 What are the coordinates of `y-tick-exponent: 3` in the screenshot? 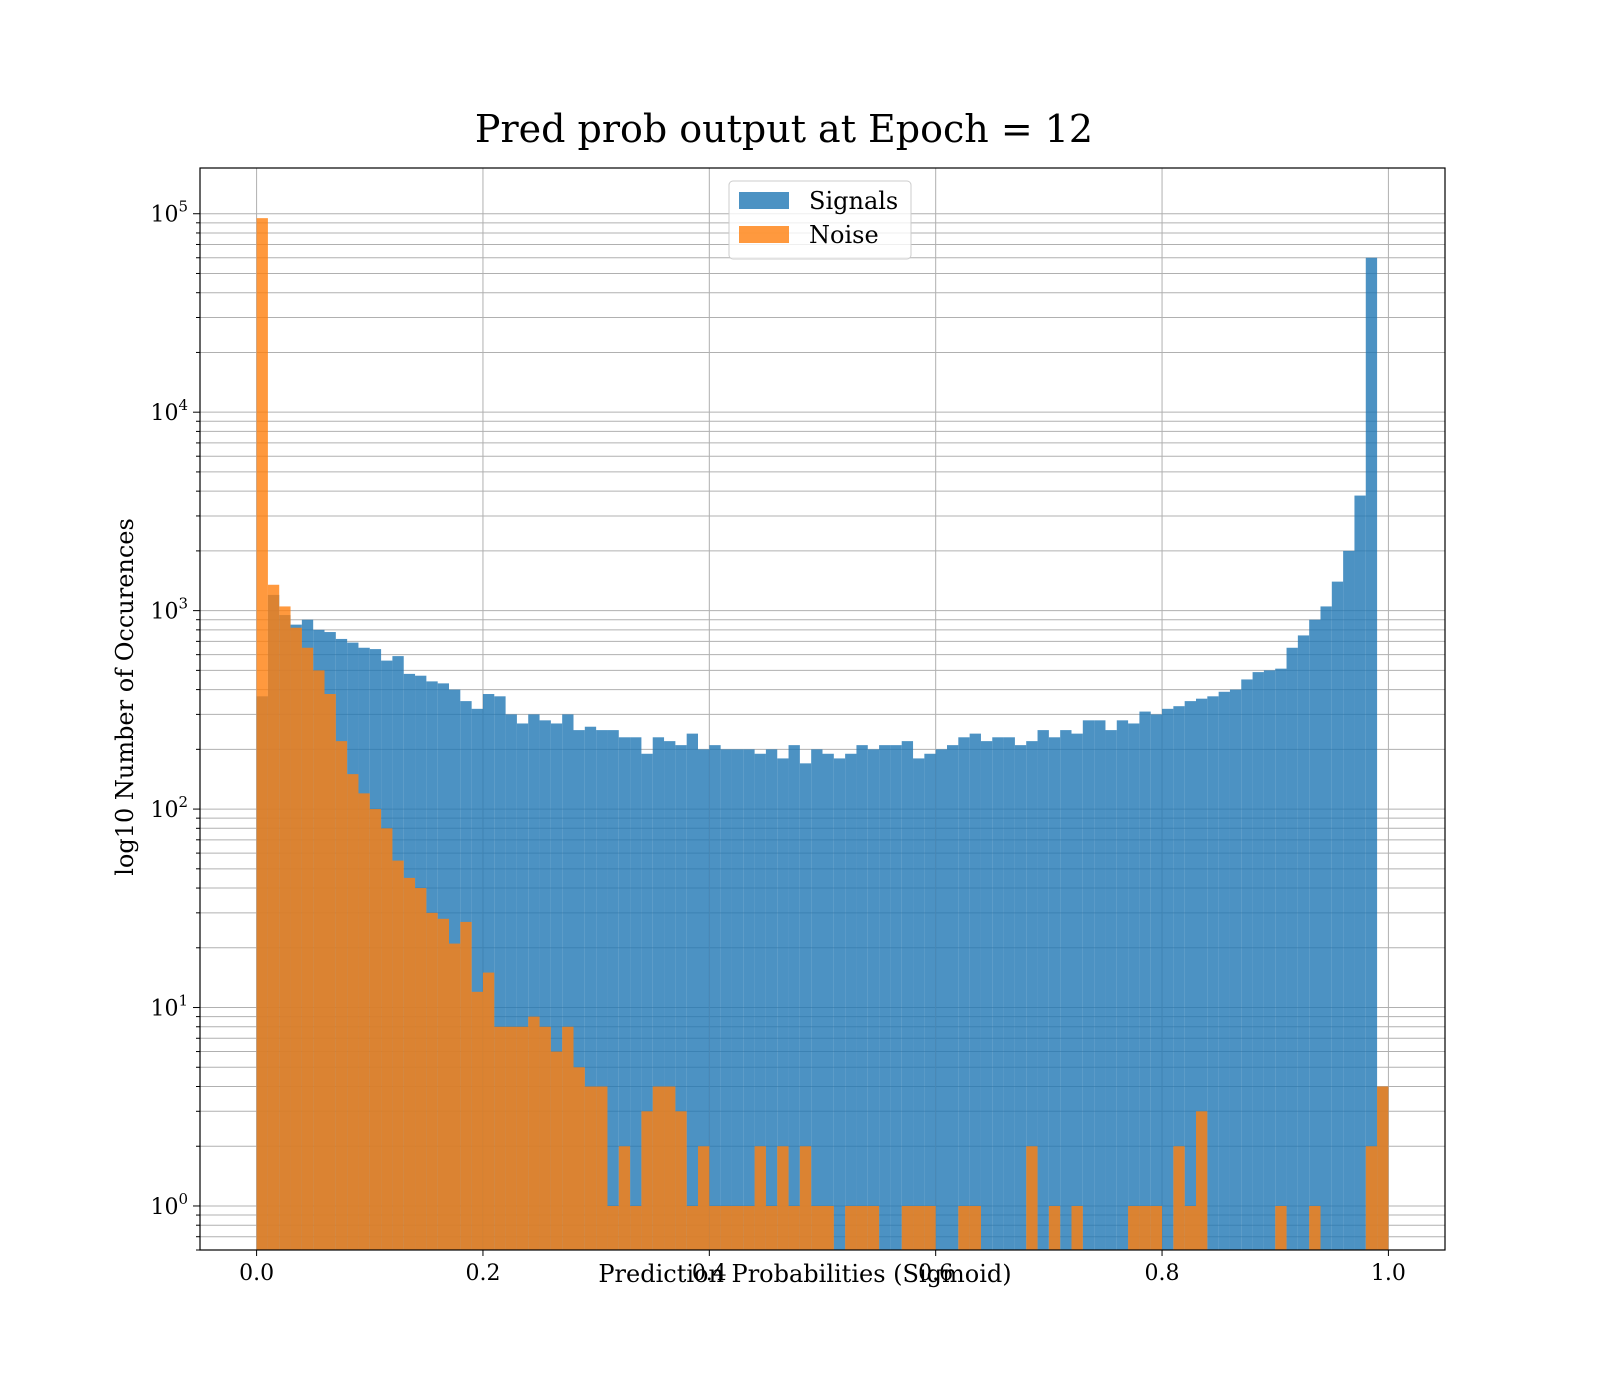 It's located at (183, 604).